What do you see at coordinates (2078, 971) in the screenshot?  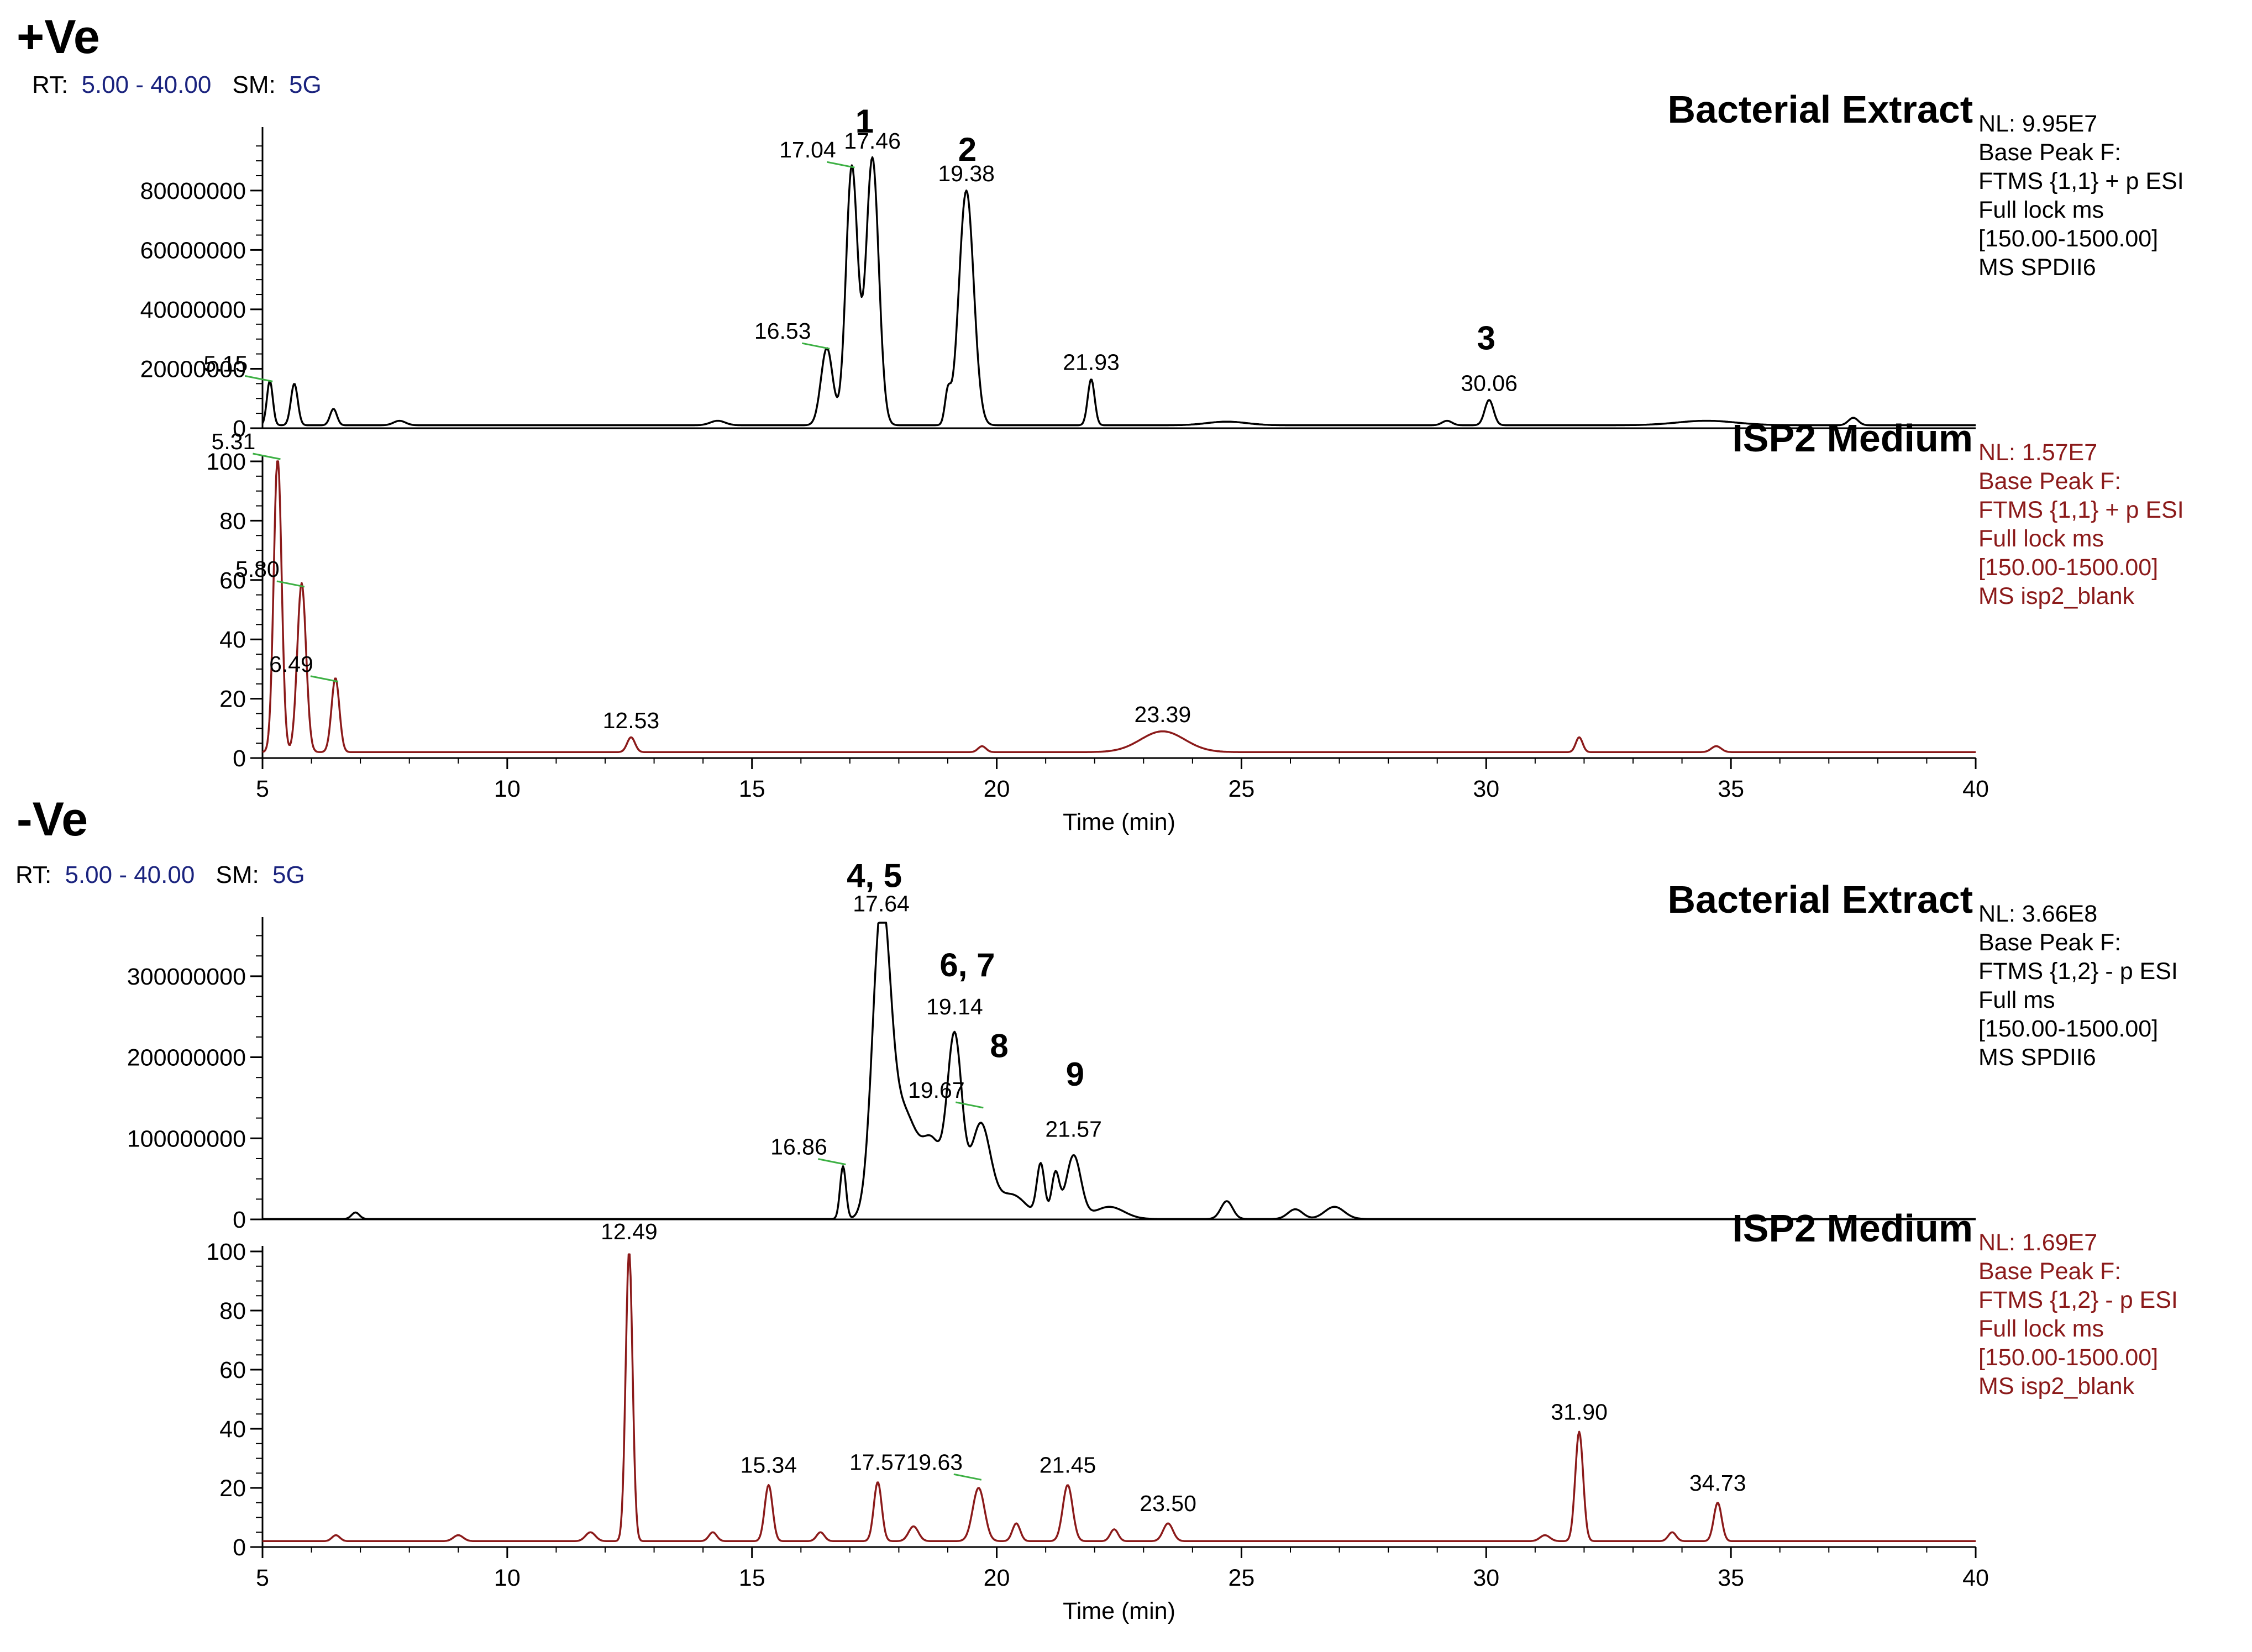 I see `scan-info-line: FTMS {1,2} - p ESI` at bounding box center [2078, 971].